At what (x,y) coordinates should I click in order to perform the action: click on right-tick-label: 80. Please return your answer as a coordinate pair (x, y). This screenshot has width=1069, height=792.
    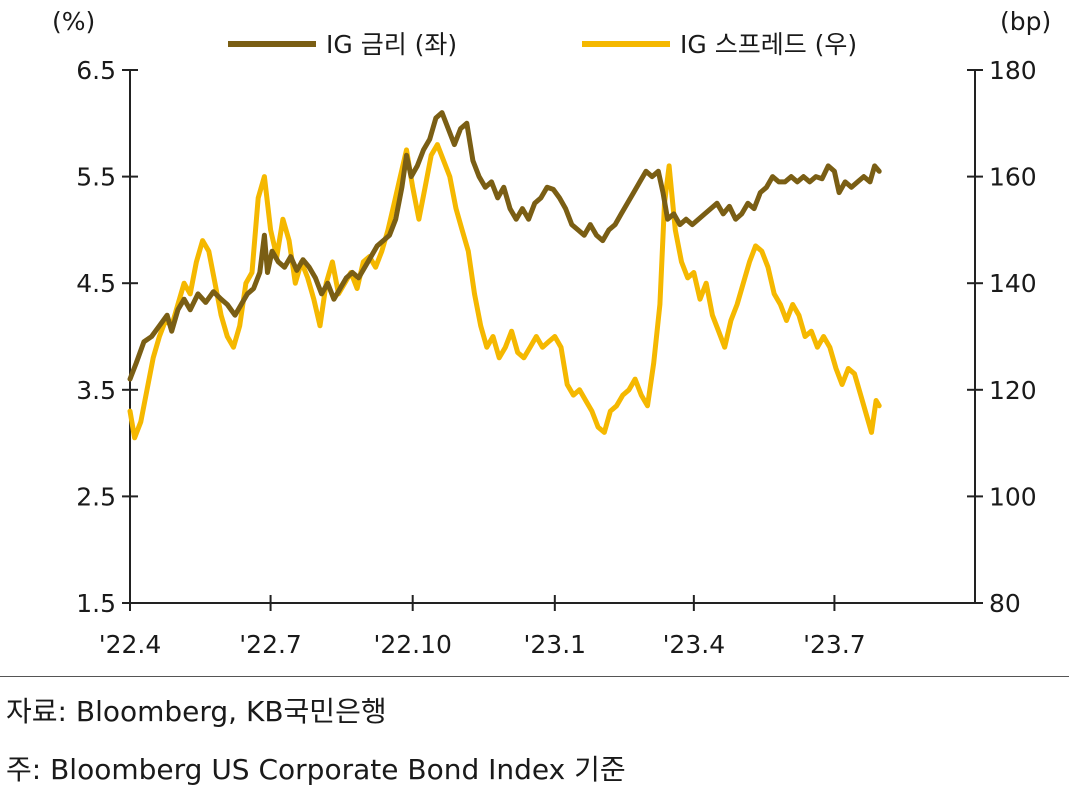
    Looking at the image, I should click on (1005, 603).